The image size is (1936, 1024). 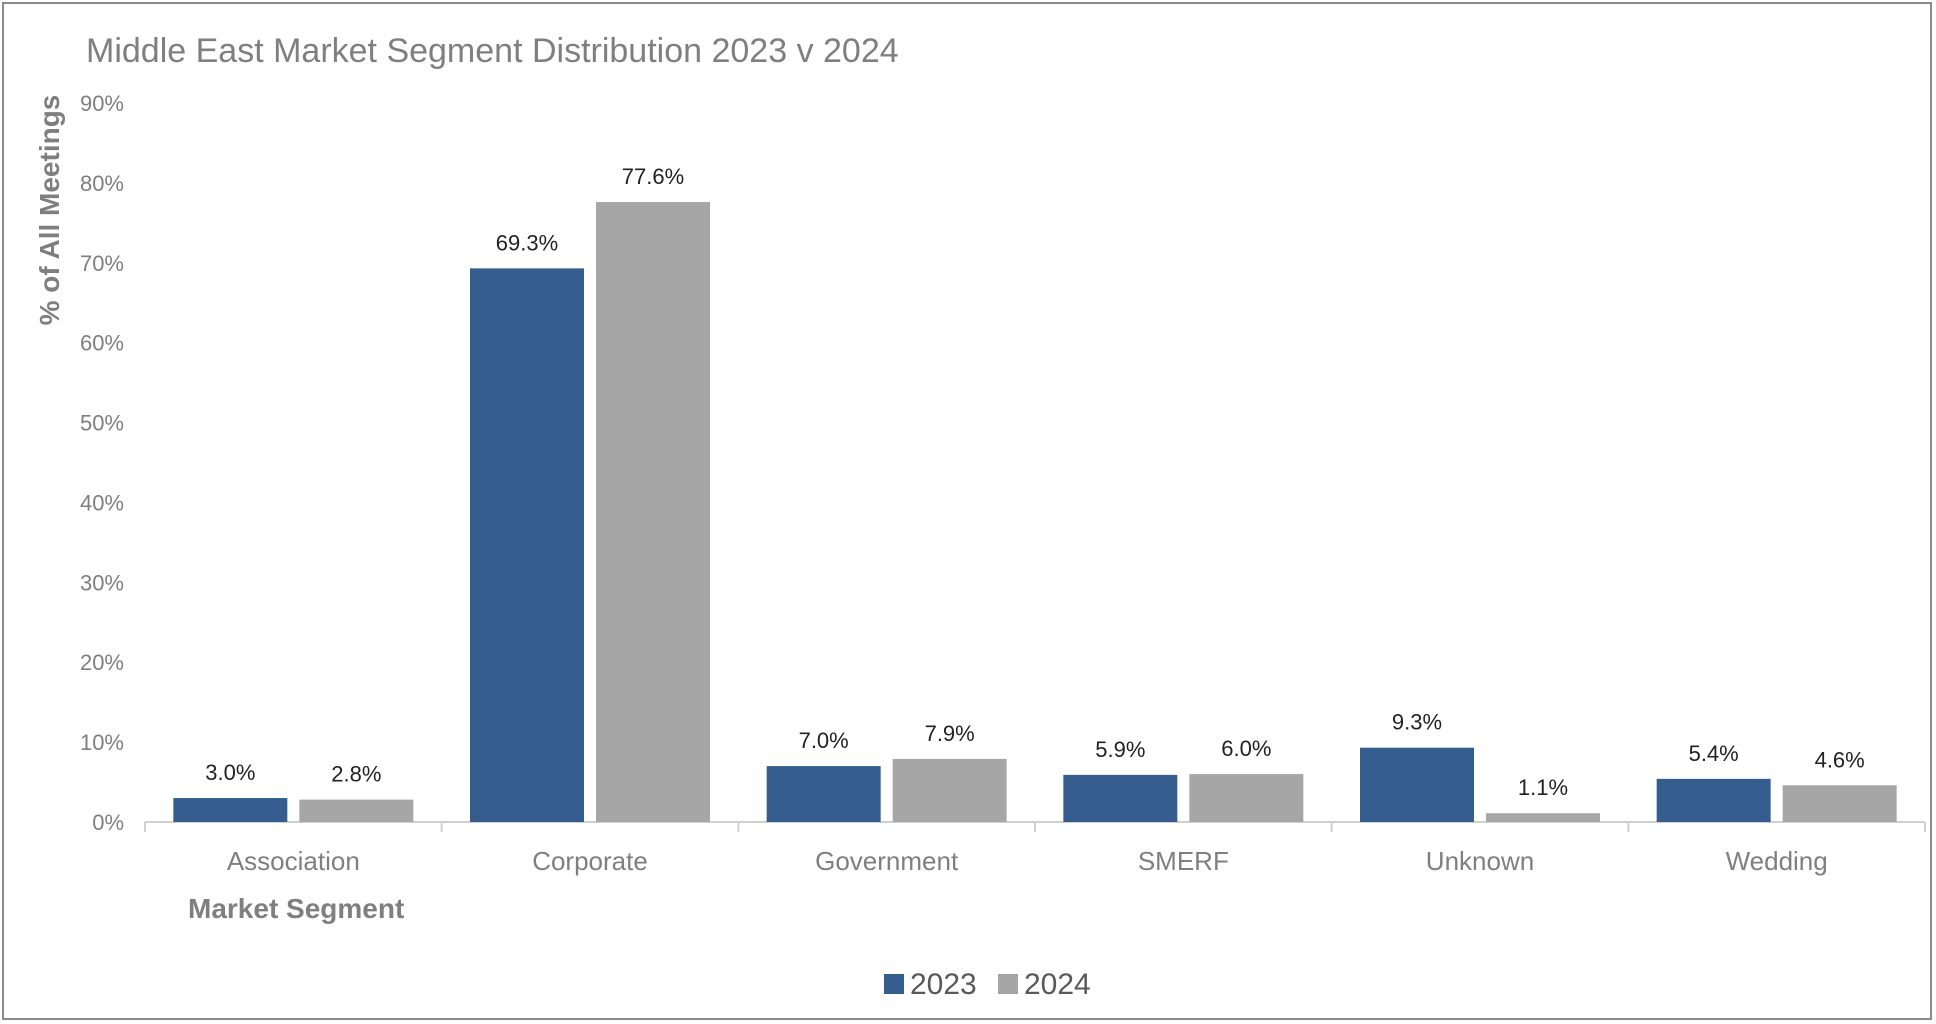 I want to click on bar-2024-unknown, so click(x=1543, y=817).